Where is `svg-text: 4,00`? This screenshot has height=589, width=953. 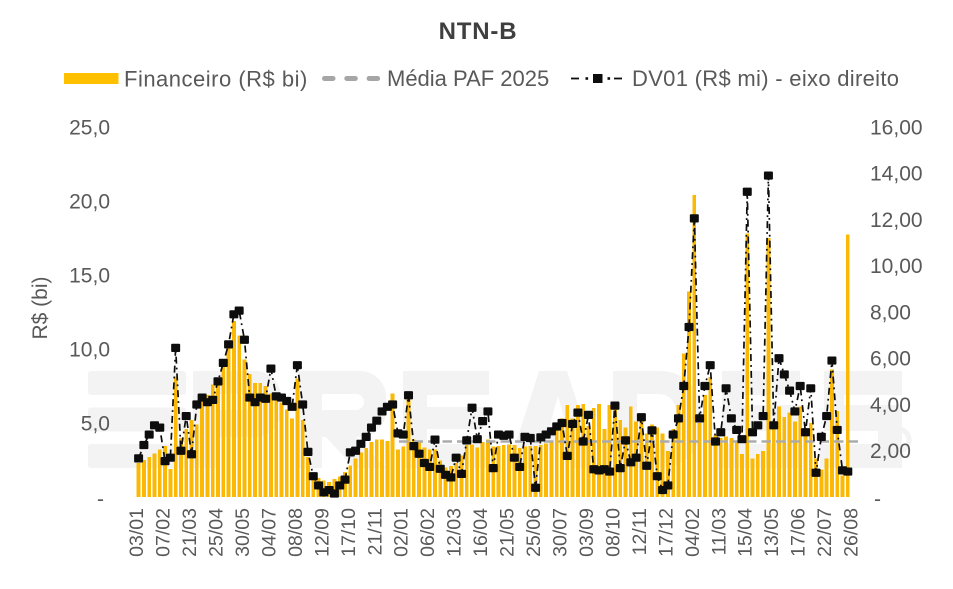 svg-text: 4,00 is located at coordinates (890, 405).